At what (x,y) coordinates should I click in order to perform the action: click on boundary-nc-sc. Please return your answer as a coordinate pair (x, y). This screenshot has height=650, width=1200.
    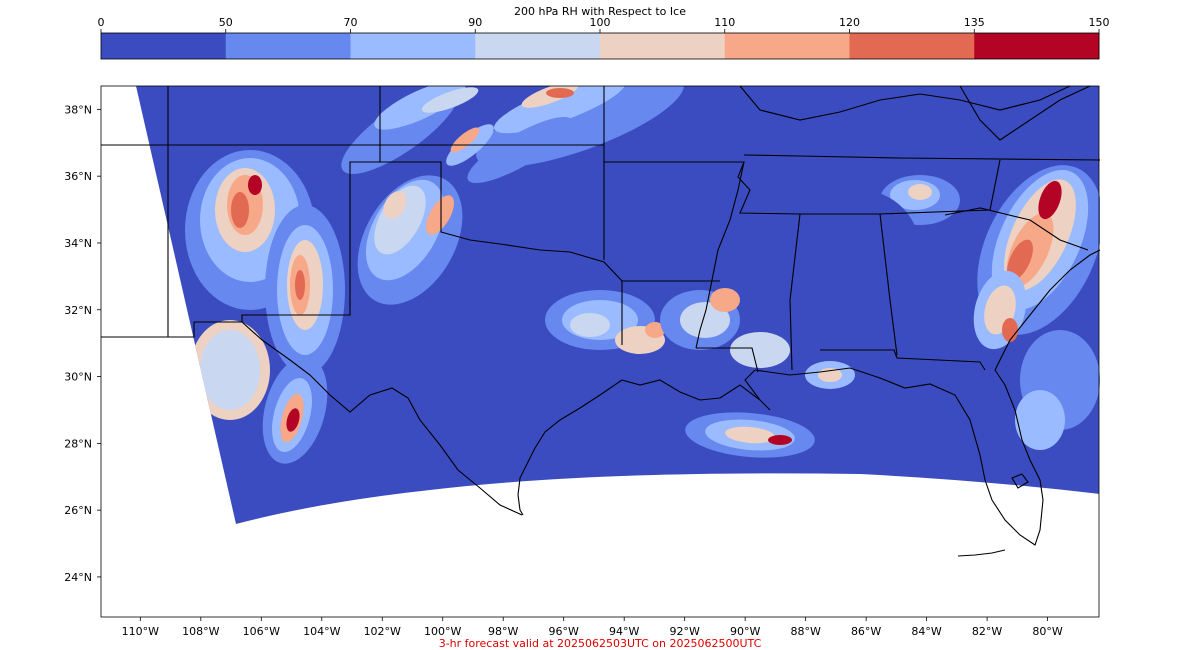
    Looking at the image, I should click on (995, 185).